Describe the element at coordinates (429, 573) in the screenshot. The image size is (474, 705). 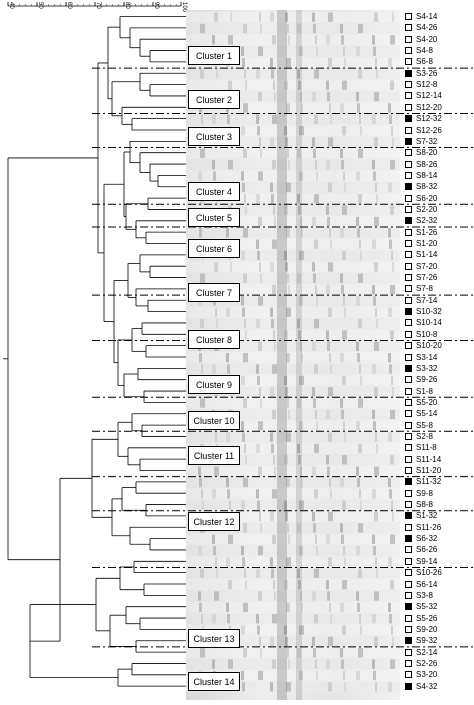
I see `sample-label: S10-26` at that location.